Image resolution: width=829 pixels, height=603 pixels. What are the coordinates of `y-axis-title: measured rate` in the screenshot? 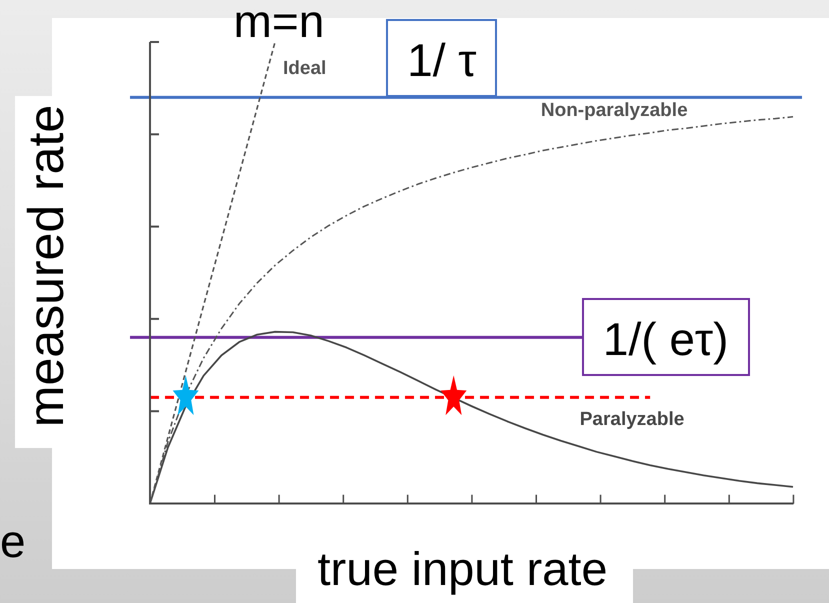 It's located at (46, 265).